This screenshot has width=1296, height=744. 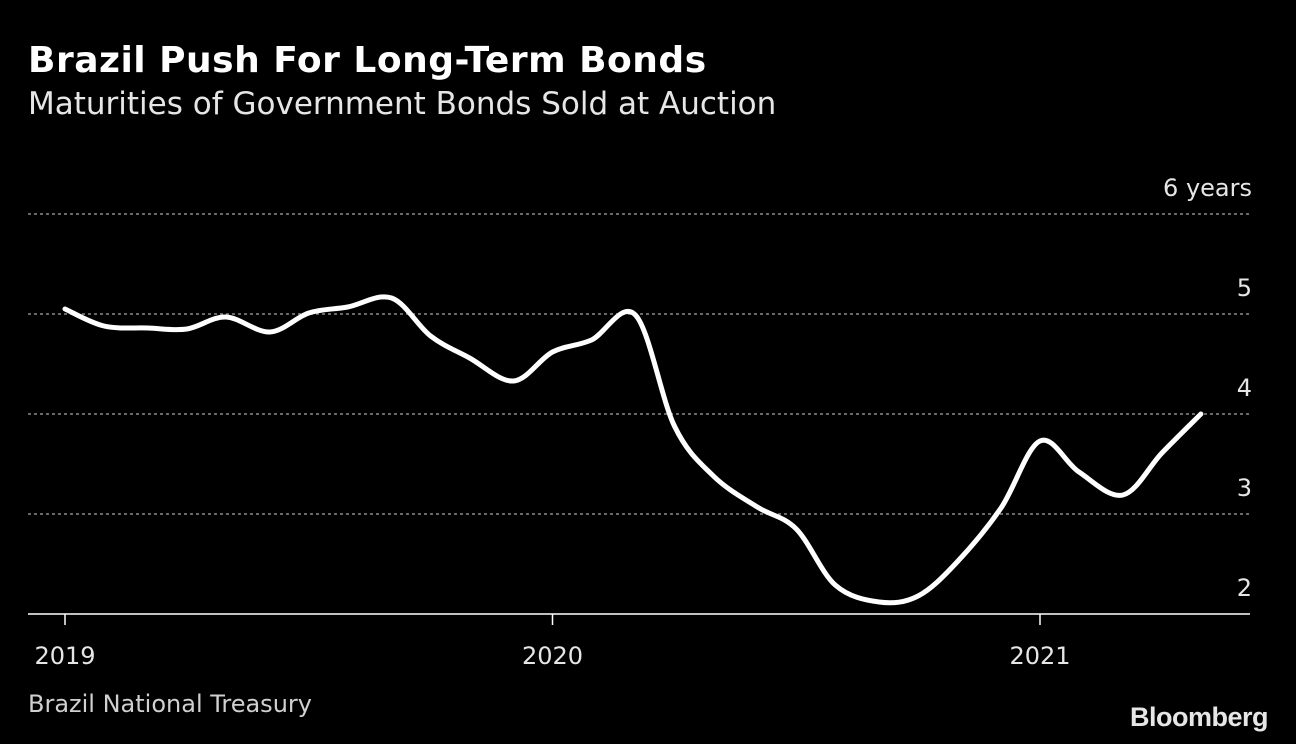 I want to click on bloomberg-logo: Bloomberg, so click(x=1199, y=717).